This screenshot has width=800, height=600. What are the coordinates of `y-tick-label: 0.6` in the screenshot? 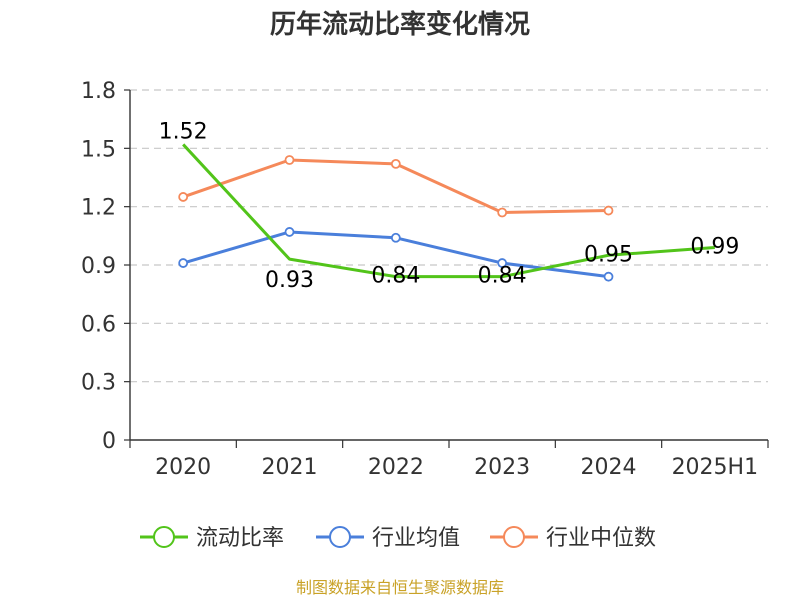 It's located at (98, 324).